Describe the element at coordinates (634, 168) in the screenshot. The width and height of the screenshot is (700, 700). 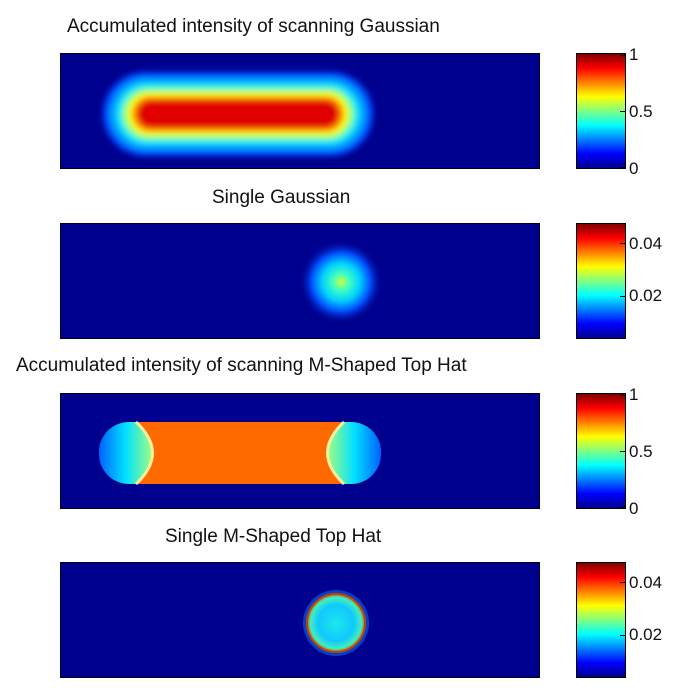
I see `panel-1-colorbar-tick: 0` at that location.